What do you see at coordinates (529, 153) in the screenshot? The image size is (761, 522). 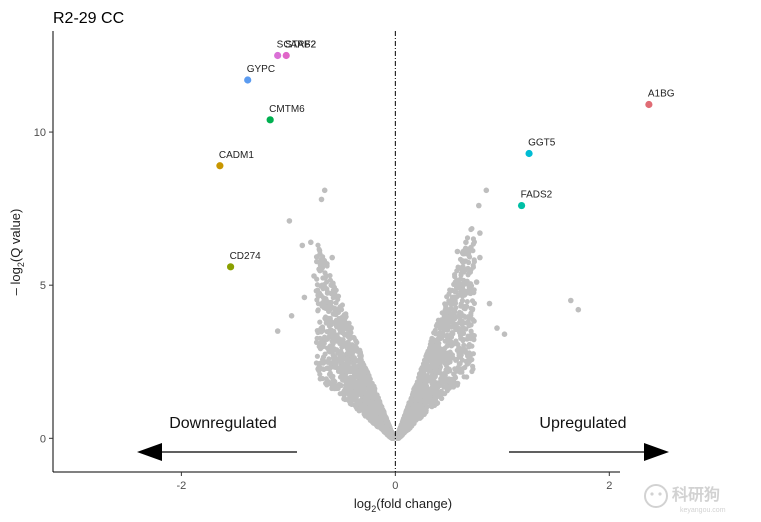 I see `gene-point-ggt5` at bounding box center [529, 153].